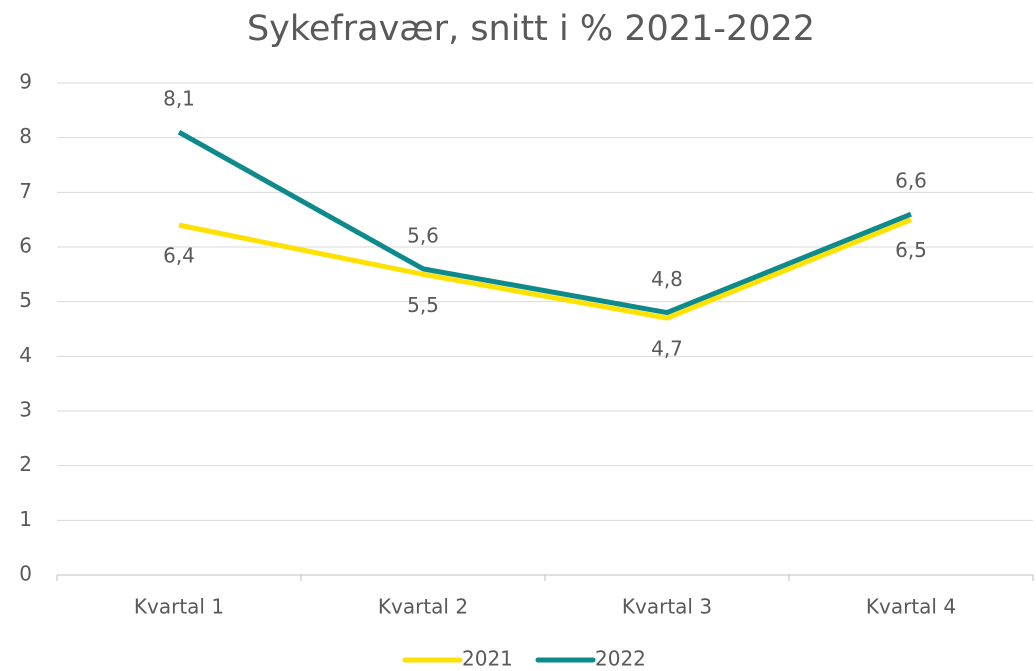  What do you see at coordinates (25, 136) in the screenshot?
I see `y-tick-label: 8` at bounding box center [25, 136].